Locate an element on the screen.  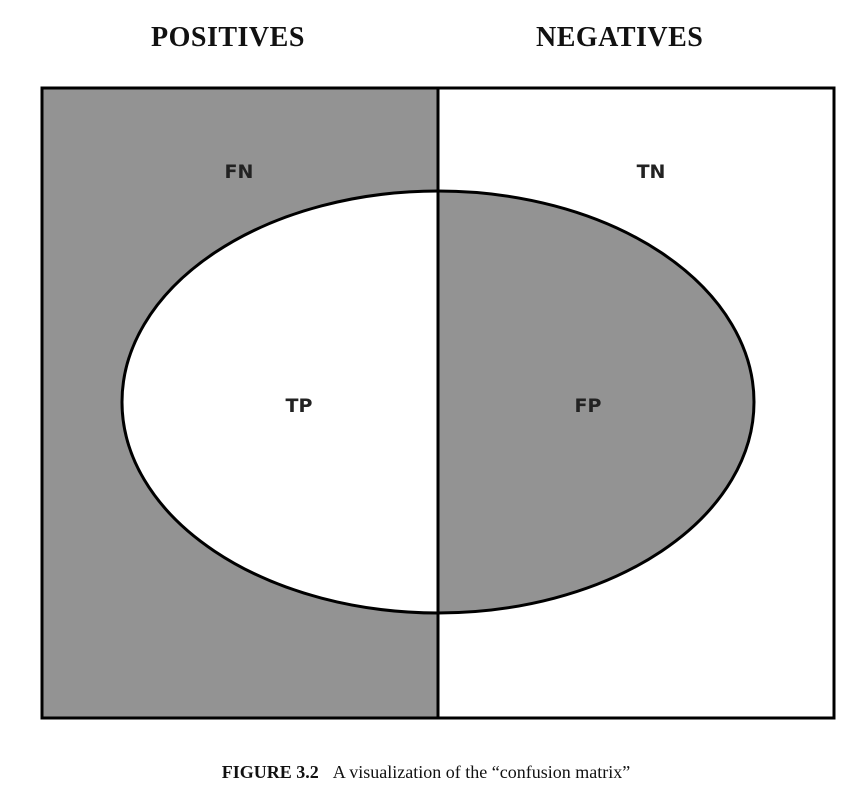
tp-label: TP is located at coordinates (299, 406).